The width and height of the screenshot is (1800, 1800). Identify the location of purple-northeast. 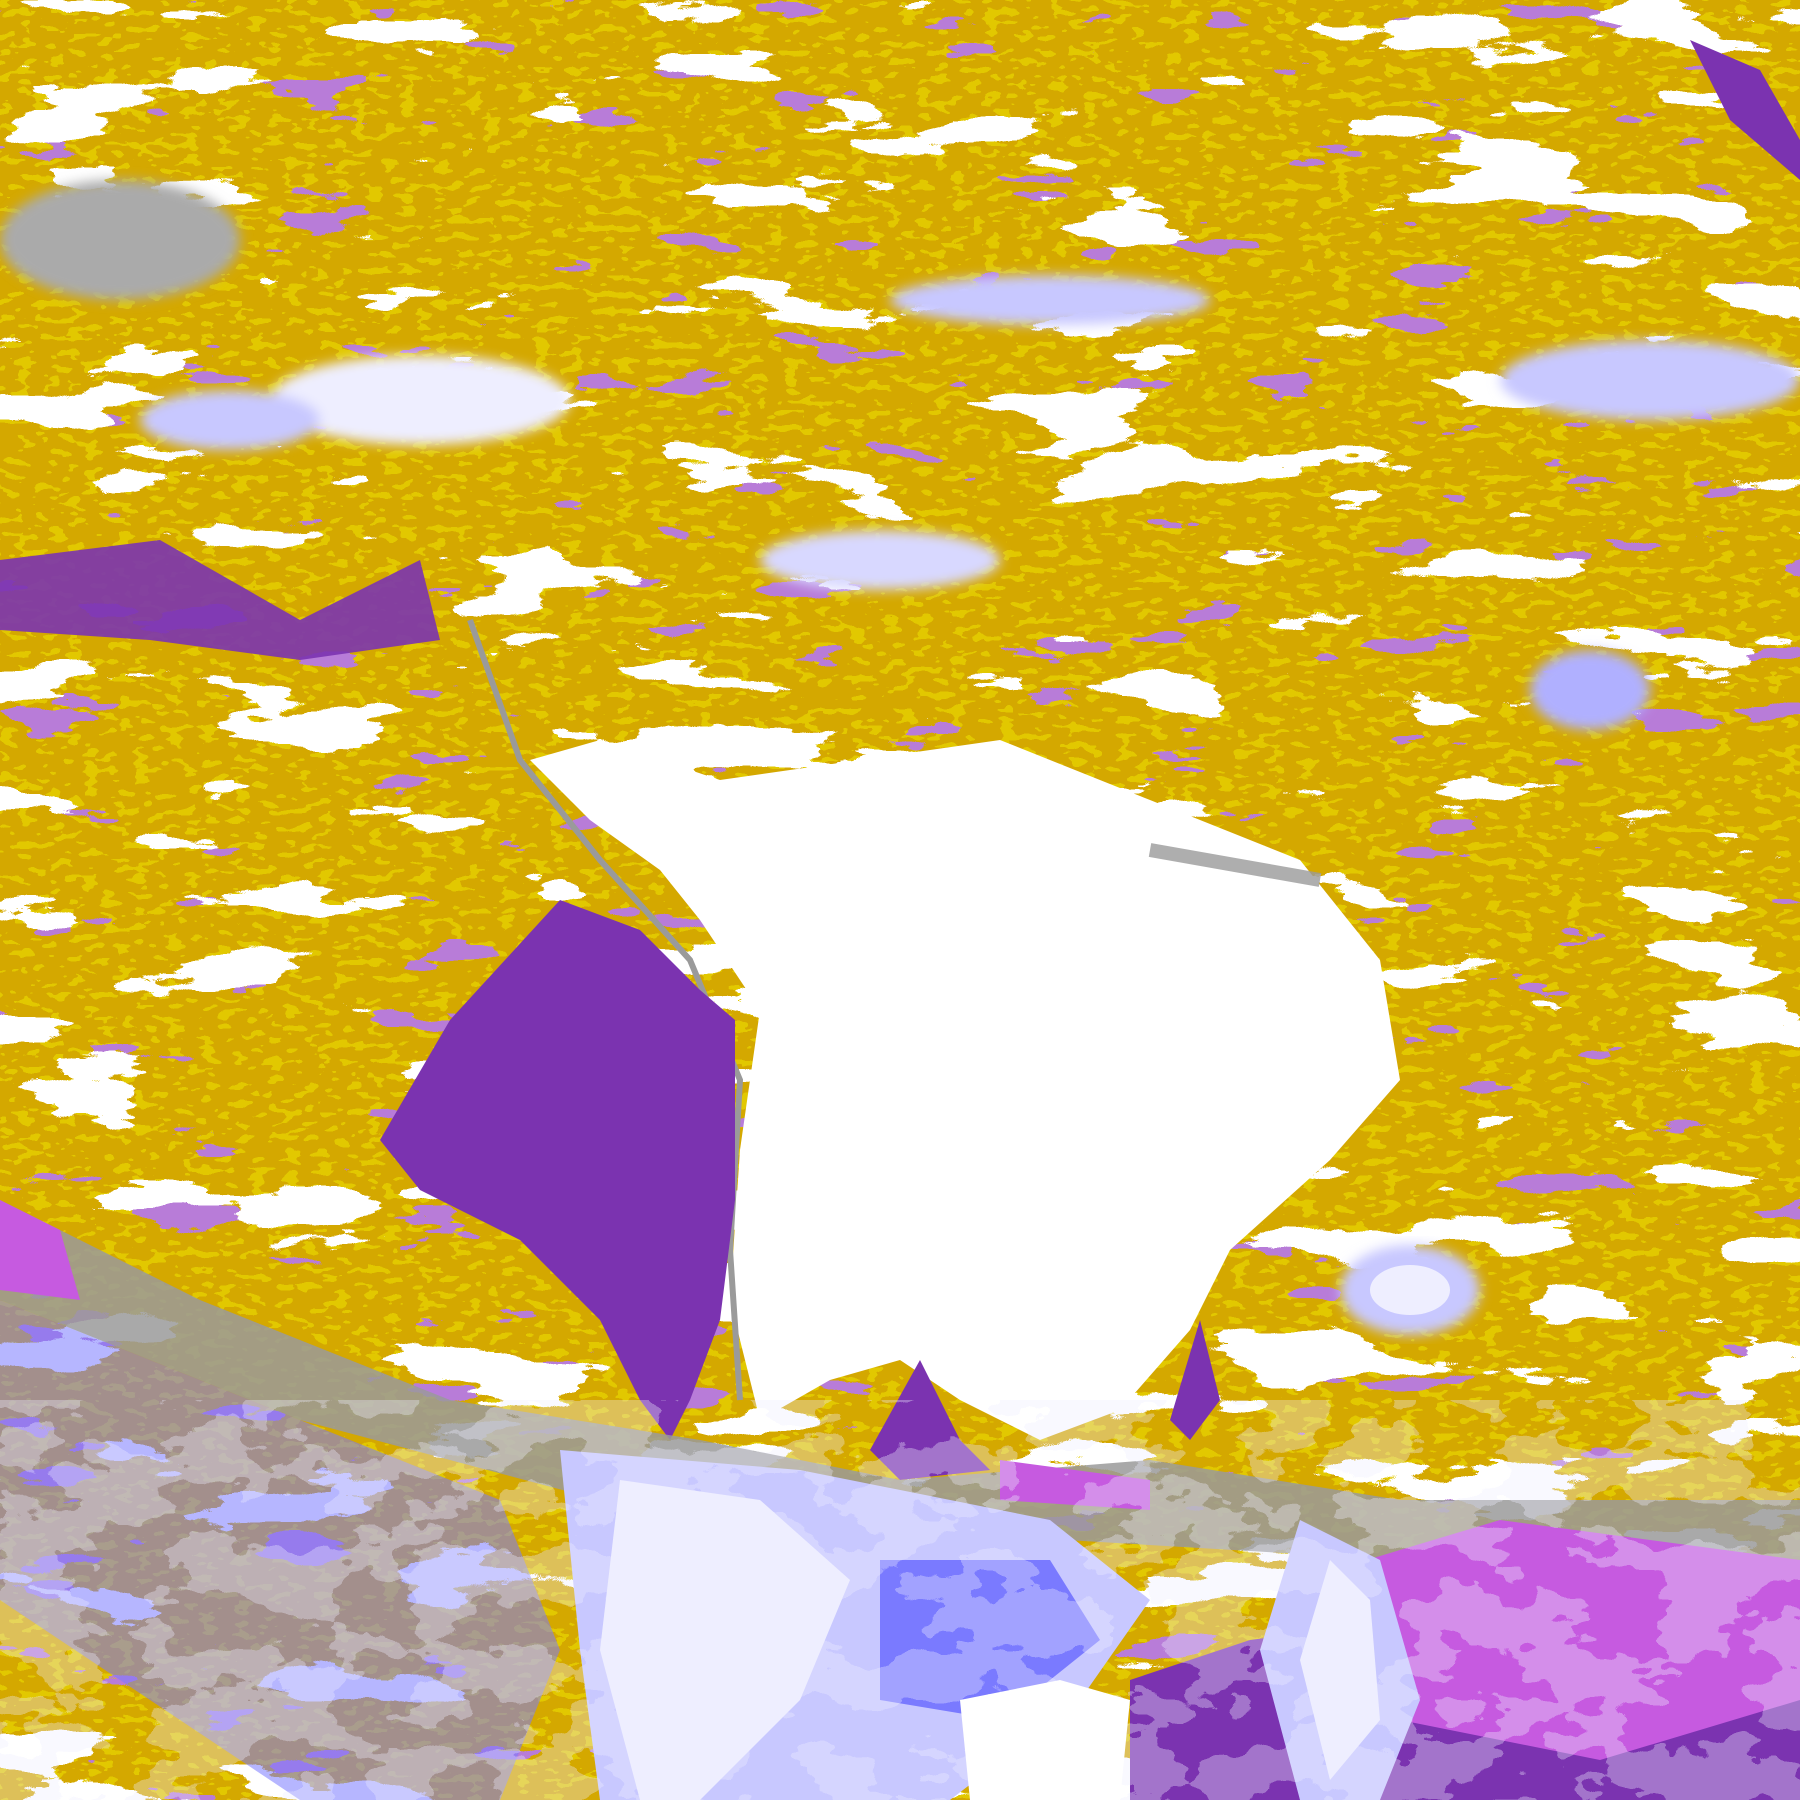
(1745, 110).